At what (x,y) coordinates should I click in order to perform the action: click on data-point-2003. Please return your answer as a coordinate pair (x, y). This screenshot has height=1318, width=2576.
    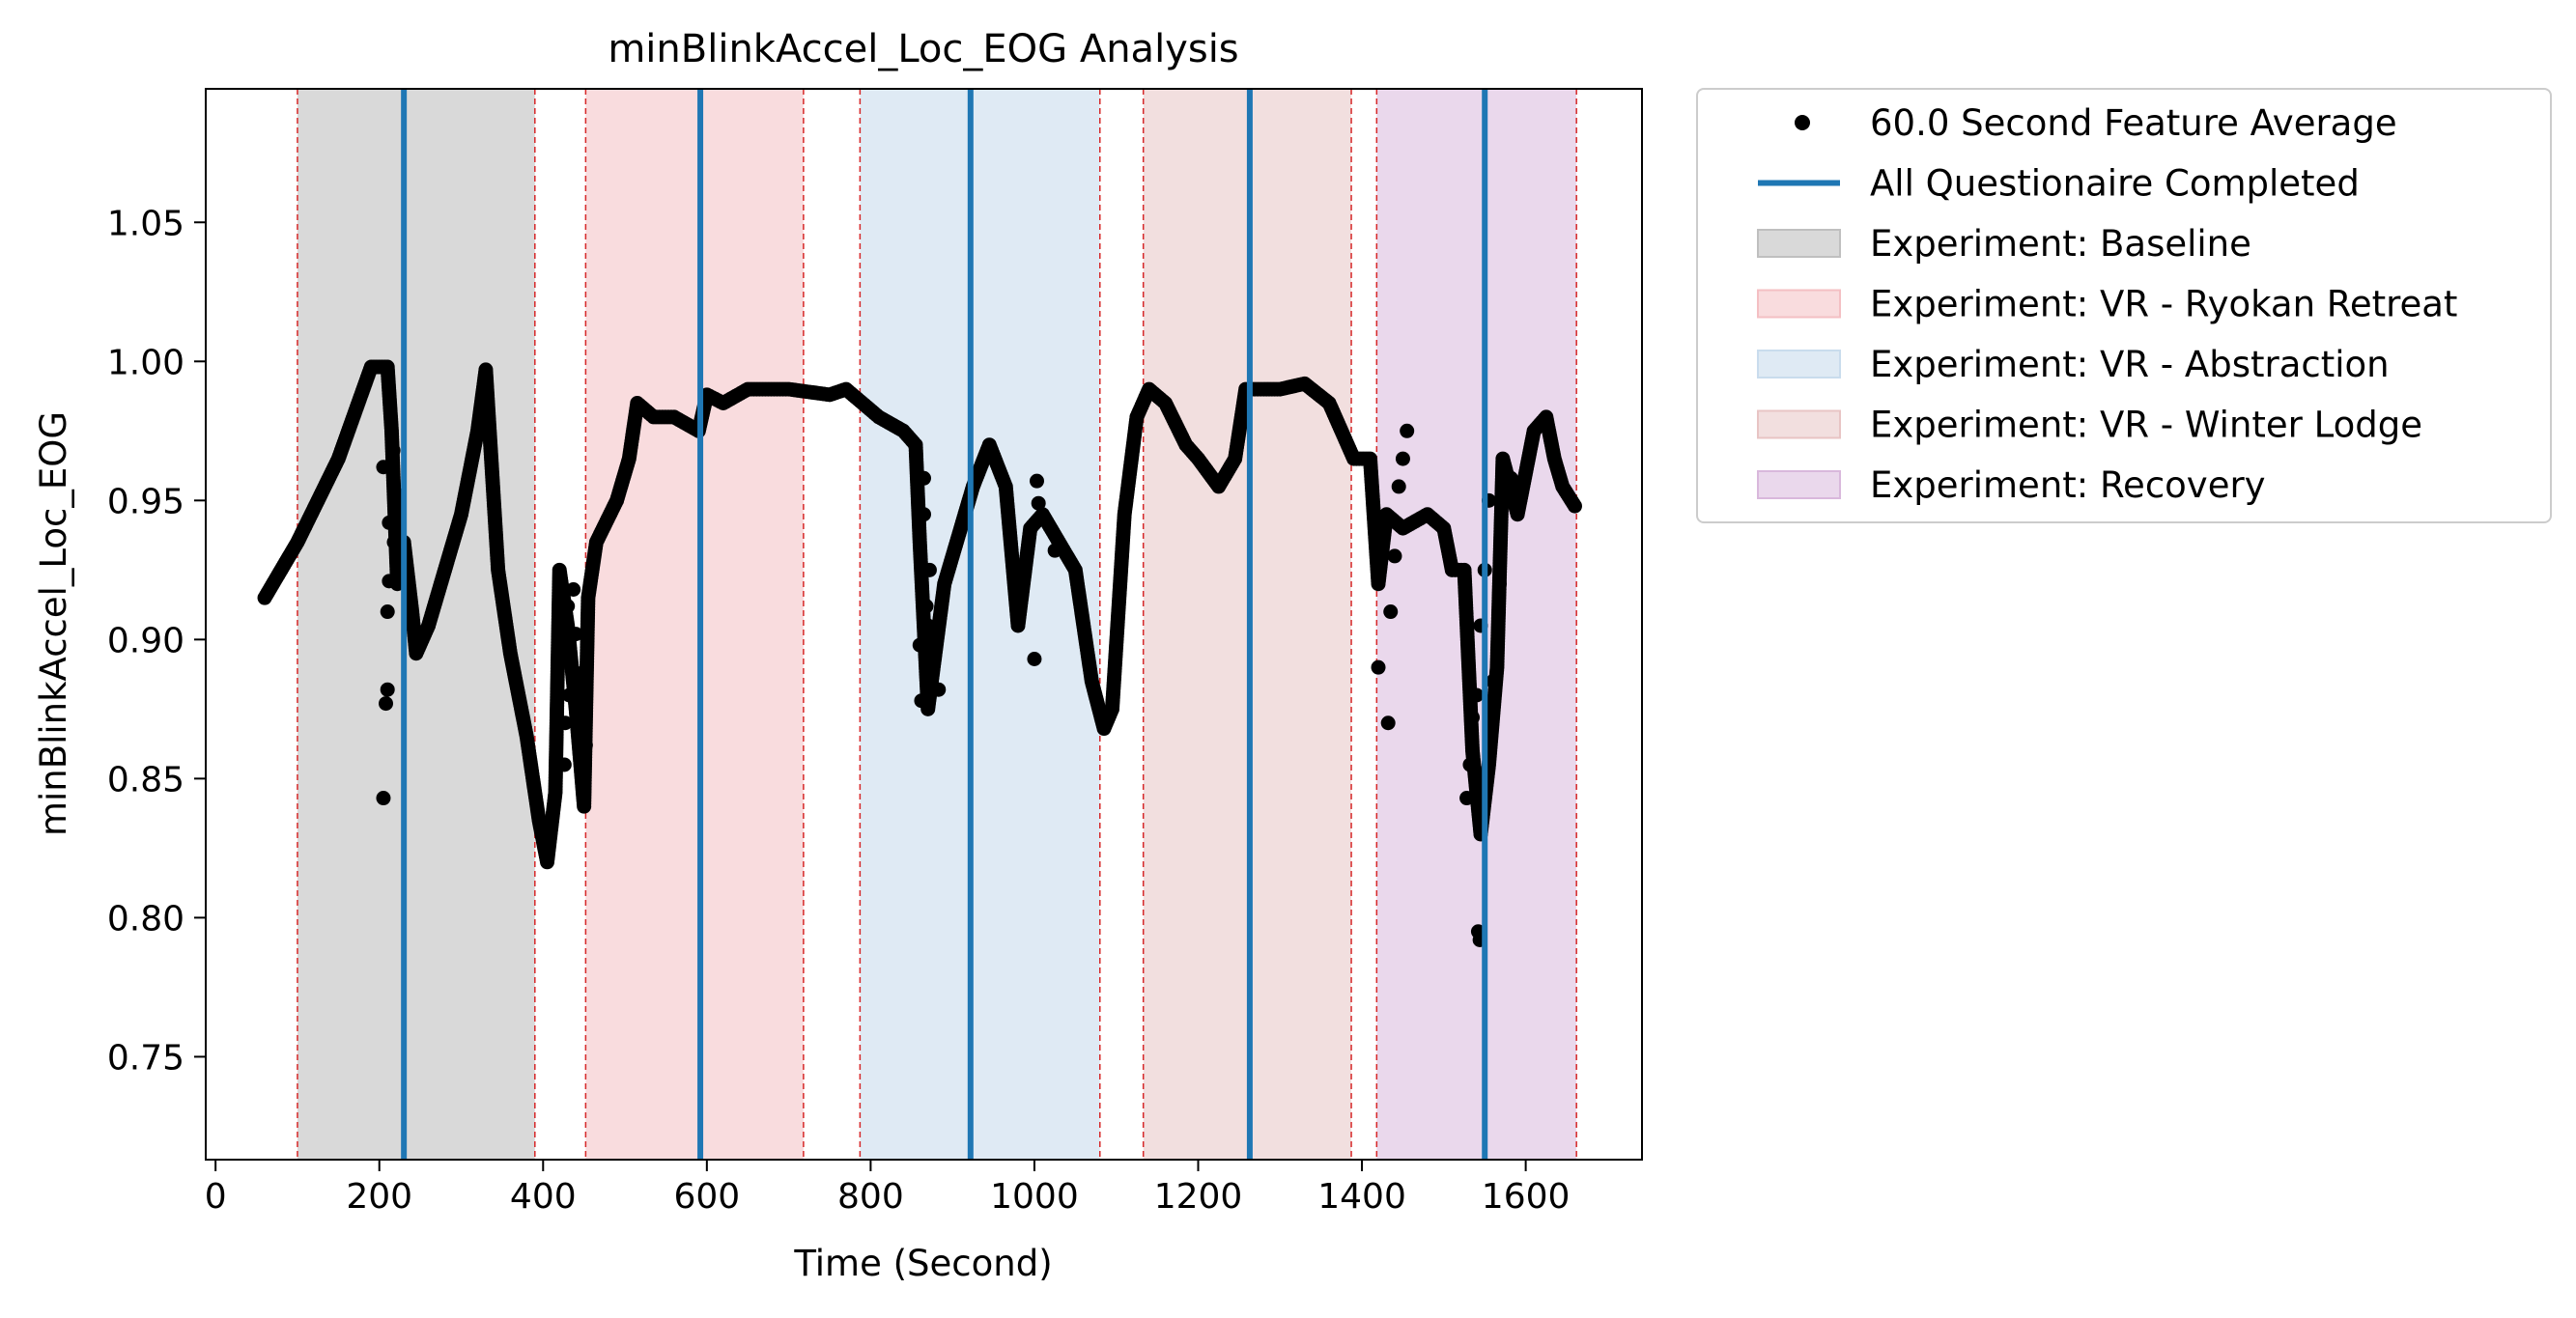
    Looking at the image, I should click on (1036, 481).